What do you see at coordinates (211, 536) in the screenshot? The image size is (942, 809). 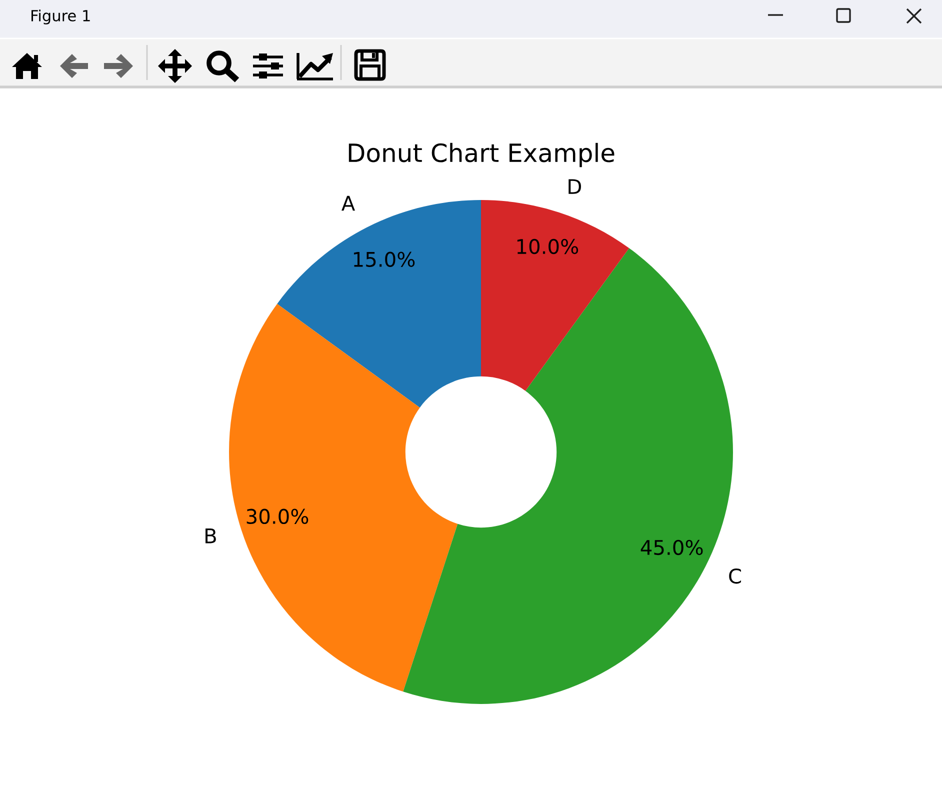 I see `slice-label: B` at bounding box center [211, 536].